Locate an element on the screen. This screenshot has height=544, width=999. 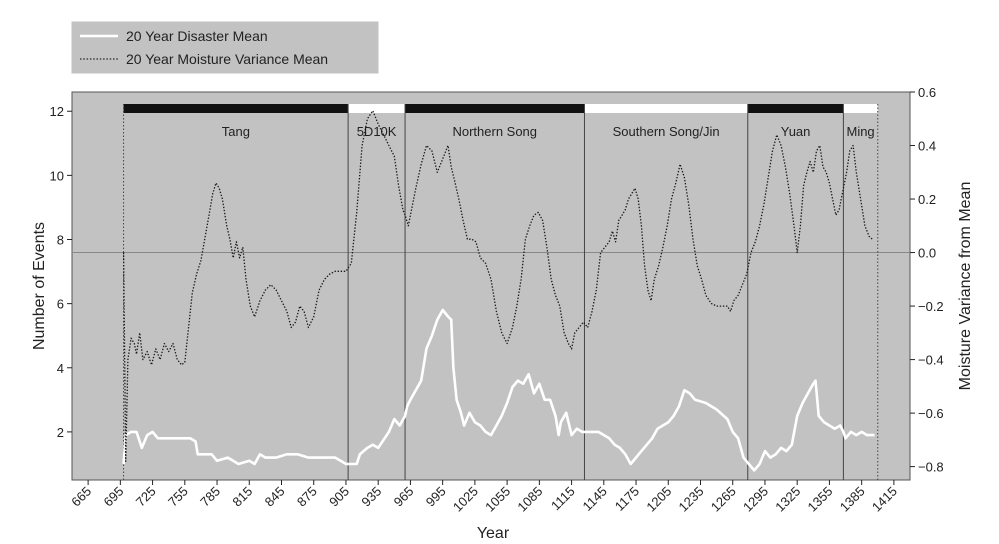
y-tick-label: 6 is located at coordinates (60, 304).